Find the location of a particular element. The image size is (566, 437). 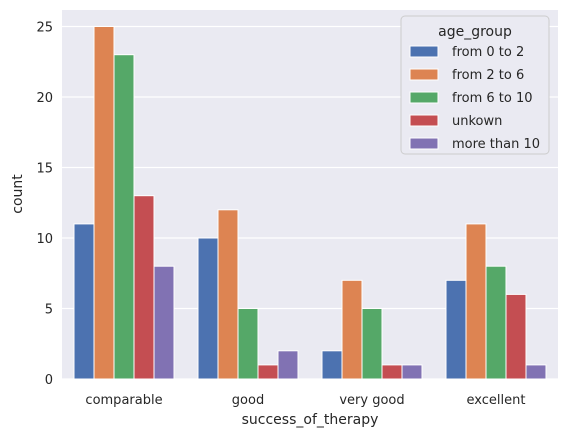

y-tick-label: 5 is located at coordinates (49, 310).